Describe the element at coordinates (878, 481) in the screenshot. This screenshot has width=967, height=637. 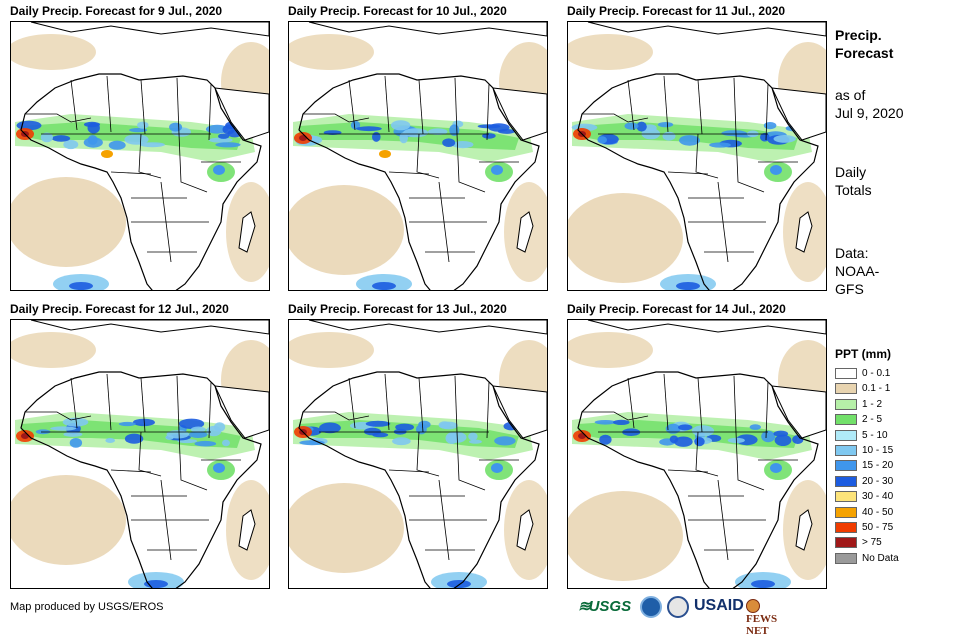
I see `legend-label: 20 - 30` at that location.